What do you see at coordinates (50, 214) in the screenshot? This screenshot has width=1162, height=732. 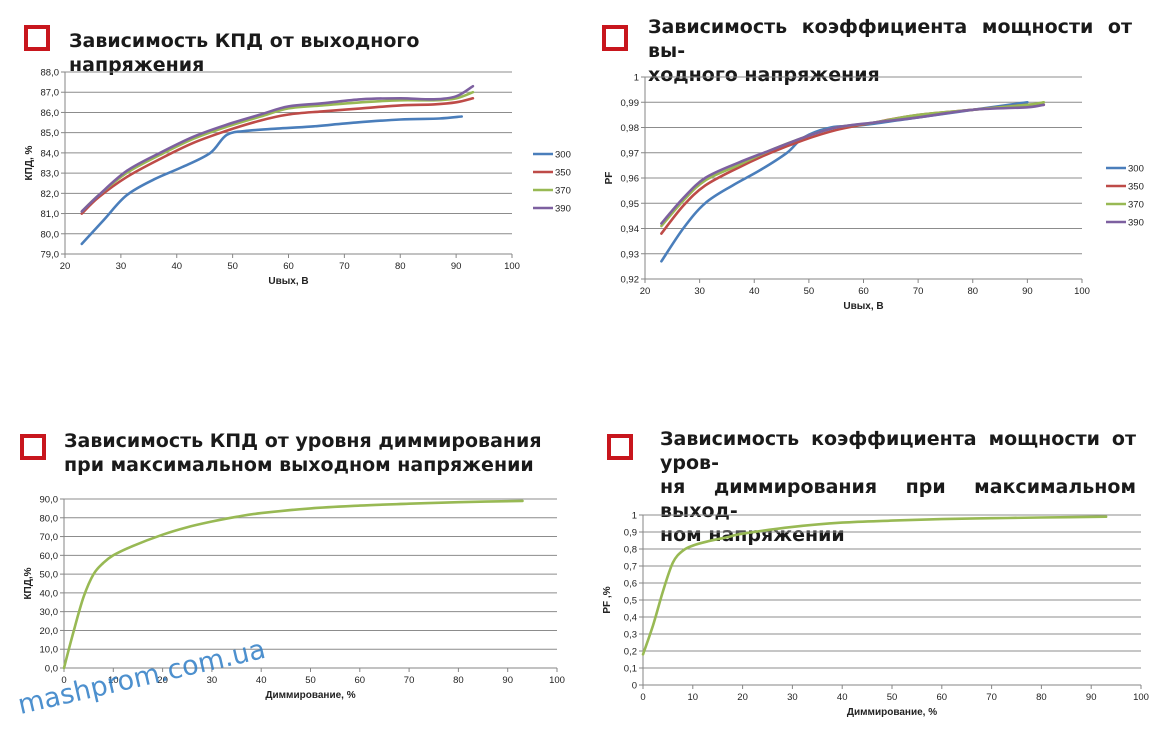 I see `y-tick-label: 81,0` at bounding box center [50, 214].